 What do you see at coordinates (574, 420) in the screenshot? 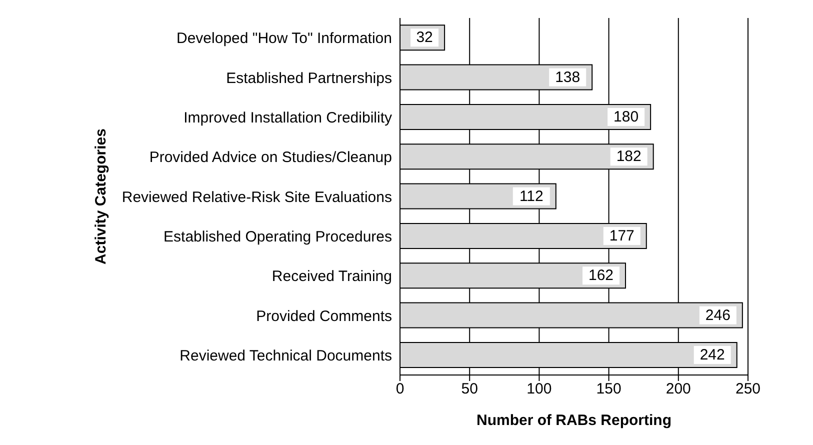
I see `x-axis-title: Number of RABs Reporting` at bounding box center [574, 420].